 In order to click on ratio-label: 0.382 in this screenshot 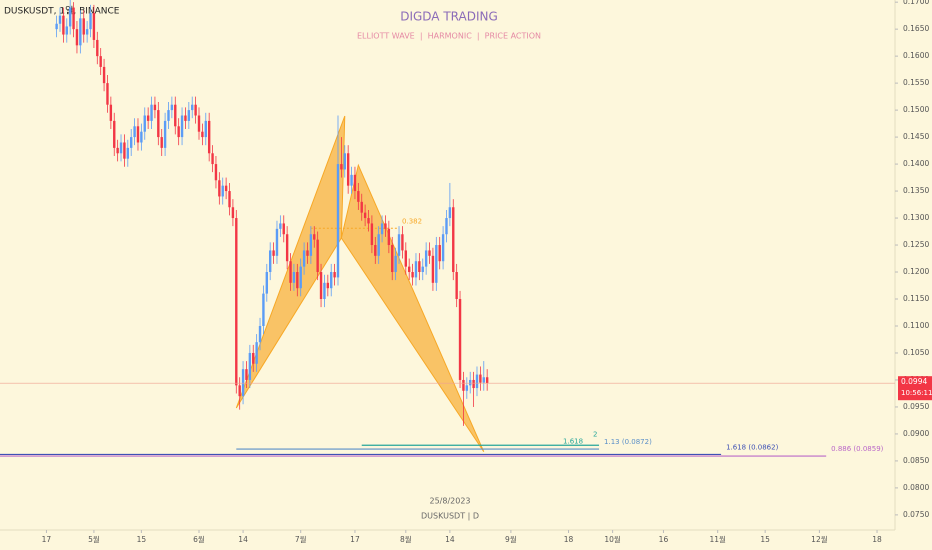, I will do `click(412, 221)`.